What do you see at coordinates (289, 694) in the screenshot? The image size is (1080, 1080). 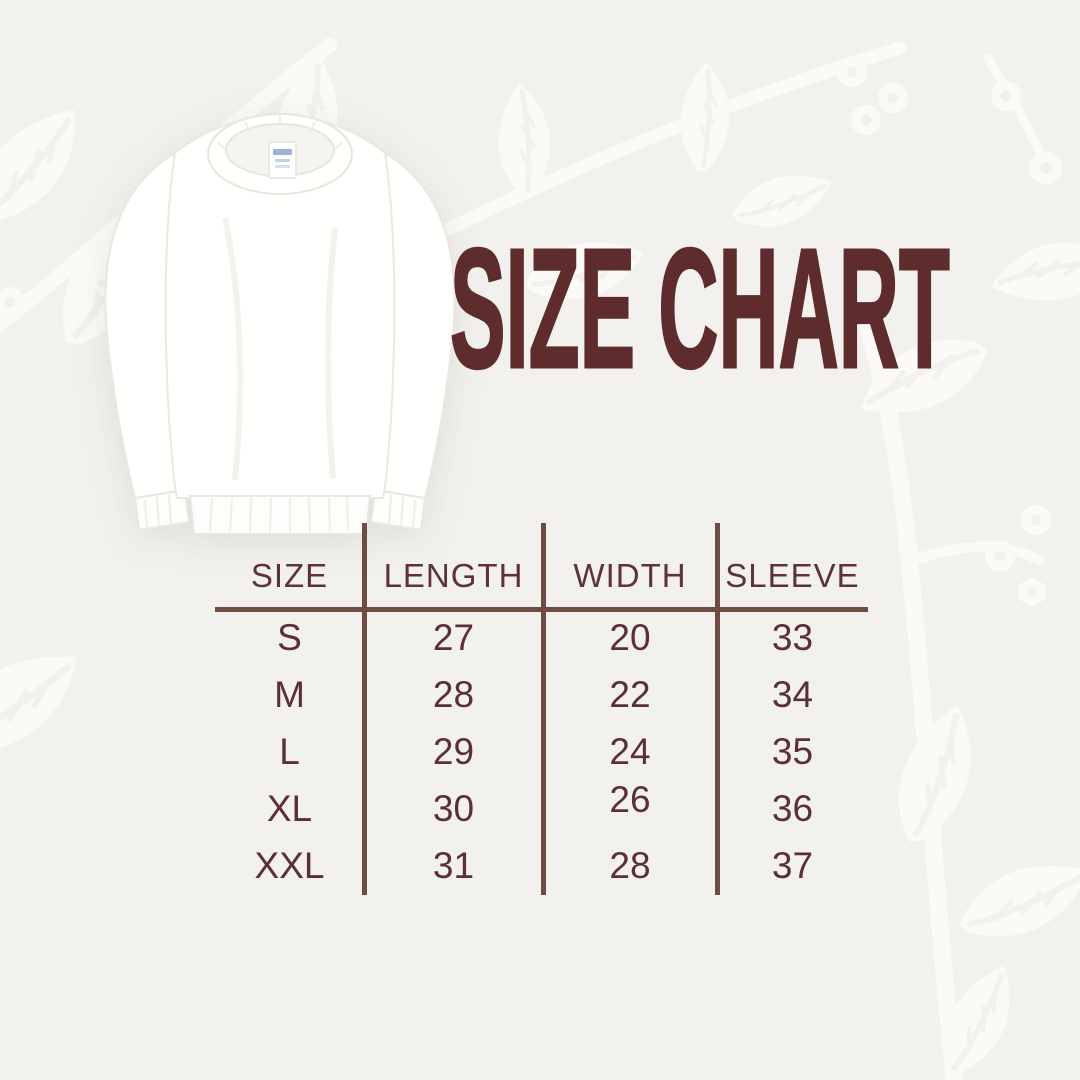 I see `cell-size: M` at bounding box center [289, 694].